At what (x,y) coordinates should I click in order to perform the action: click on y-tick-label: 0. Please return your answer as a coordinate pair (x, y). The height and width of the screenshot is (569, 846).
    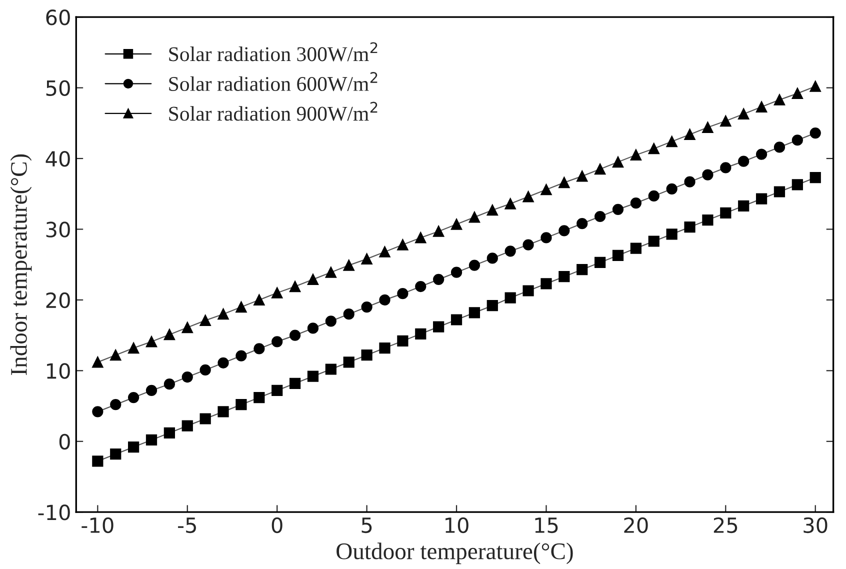
    Looking at the image, I should click on (64, 442).